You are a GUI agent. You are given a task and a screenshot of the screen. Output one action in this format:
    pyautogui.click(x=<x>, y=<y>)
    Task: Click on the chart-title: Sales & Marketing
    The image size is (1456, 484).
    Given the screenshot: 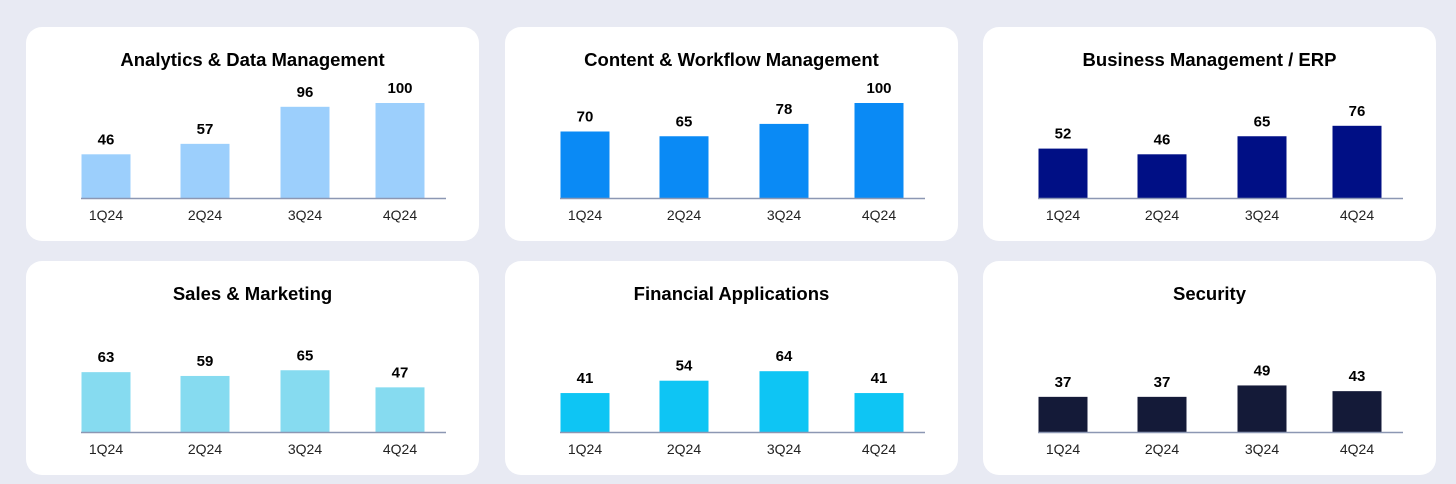 What is the action you would take?
    pyautogui.click(x=252, y=293)
    